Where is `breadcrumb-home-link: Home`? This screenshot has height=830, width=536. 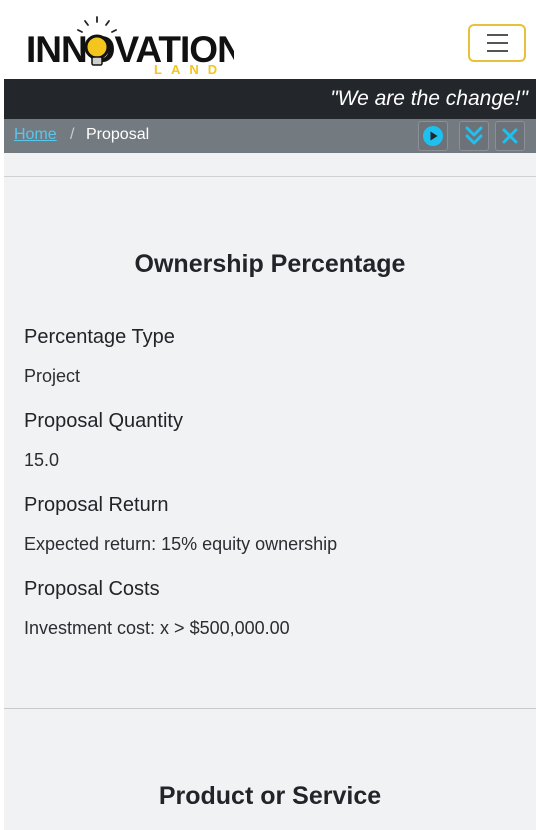
breadcrumb-home-link: Home is located at coordinates (35, 134).